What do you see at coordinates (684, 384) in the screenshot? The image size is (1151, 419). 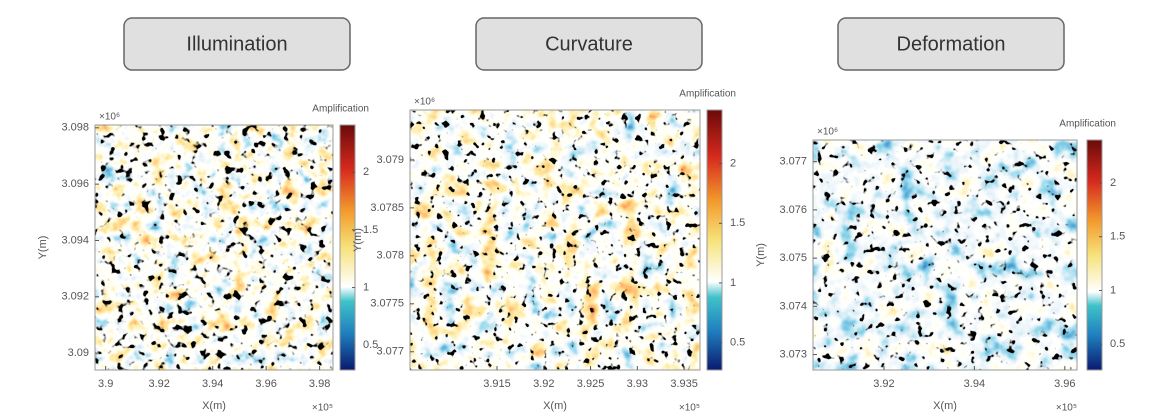 I see `x-tick-label: 3.935` at bounding box center [684, 384].